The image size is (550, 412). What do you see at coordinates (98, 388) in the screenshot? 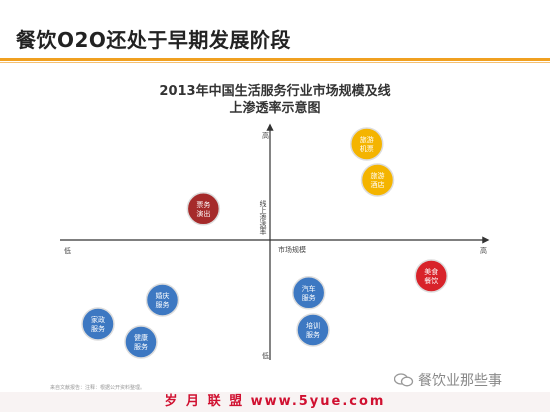
I see `source-note: 来自文献报告：注释：根据公开资料整理。` at bounding box center [98, 388].